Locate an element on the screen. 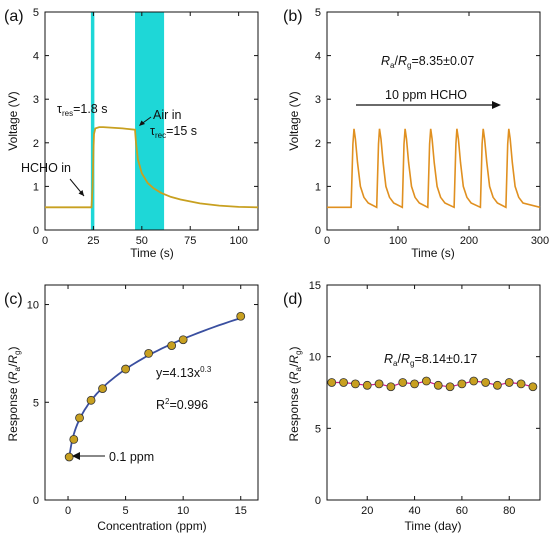 Image resolution: width=550 pixels, height=540 pixels. panel-b-ylabel: Voltage (V) is located at coordinates (294, 120).